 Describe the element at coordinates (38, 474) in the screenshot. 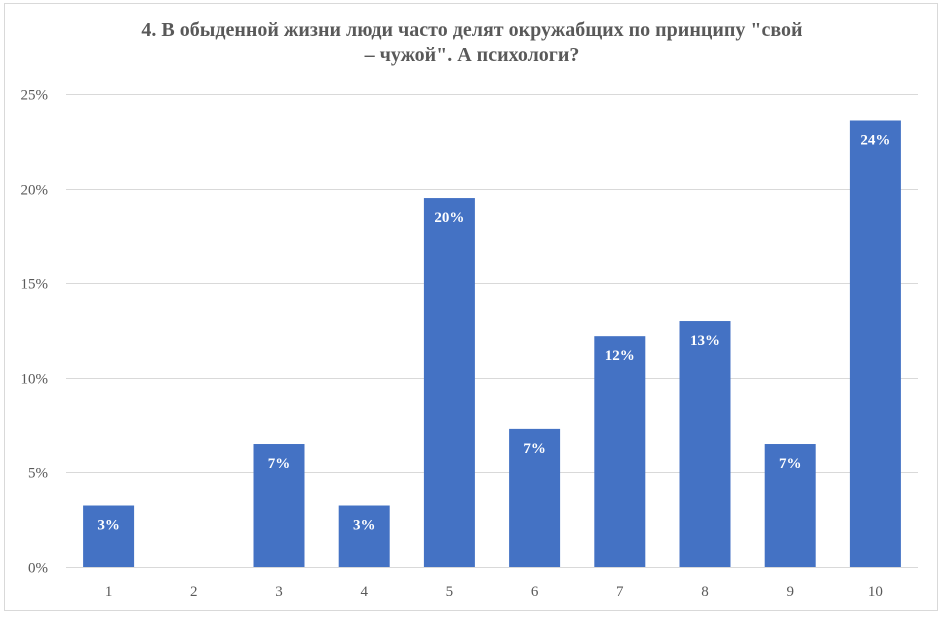

I see `y-tick-label-1: 5%` at that location.